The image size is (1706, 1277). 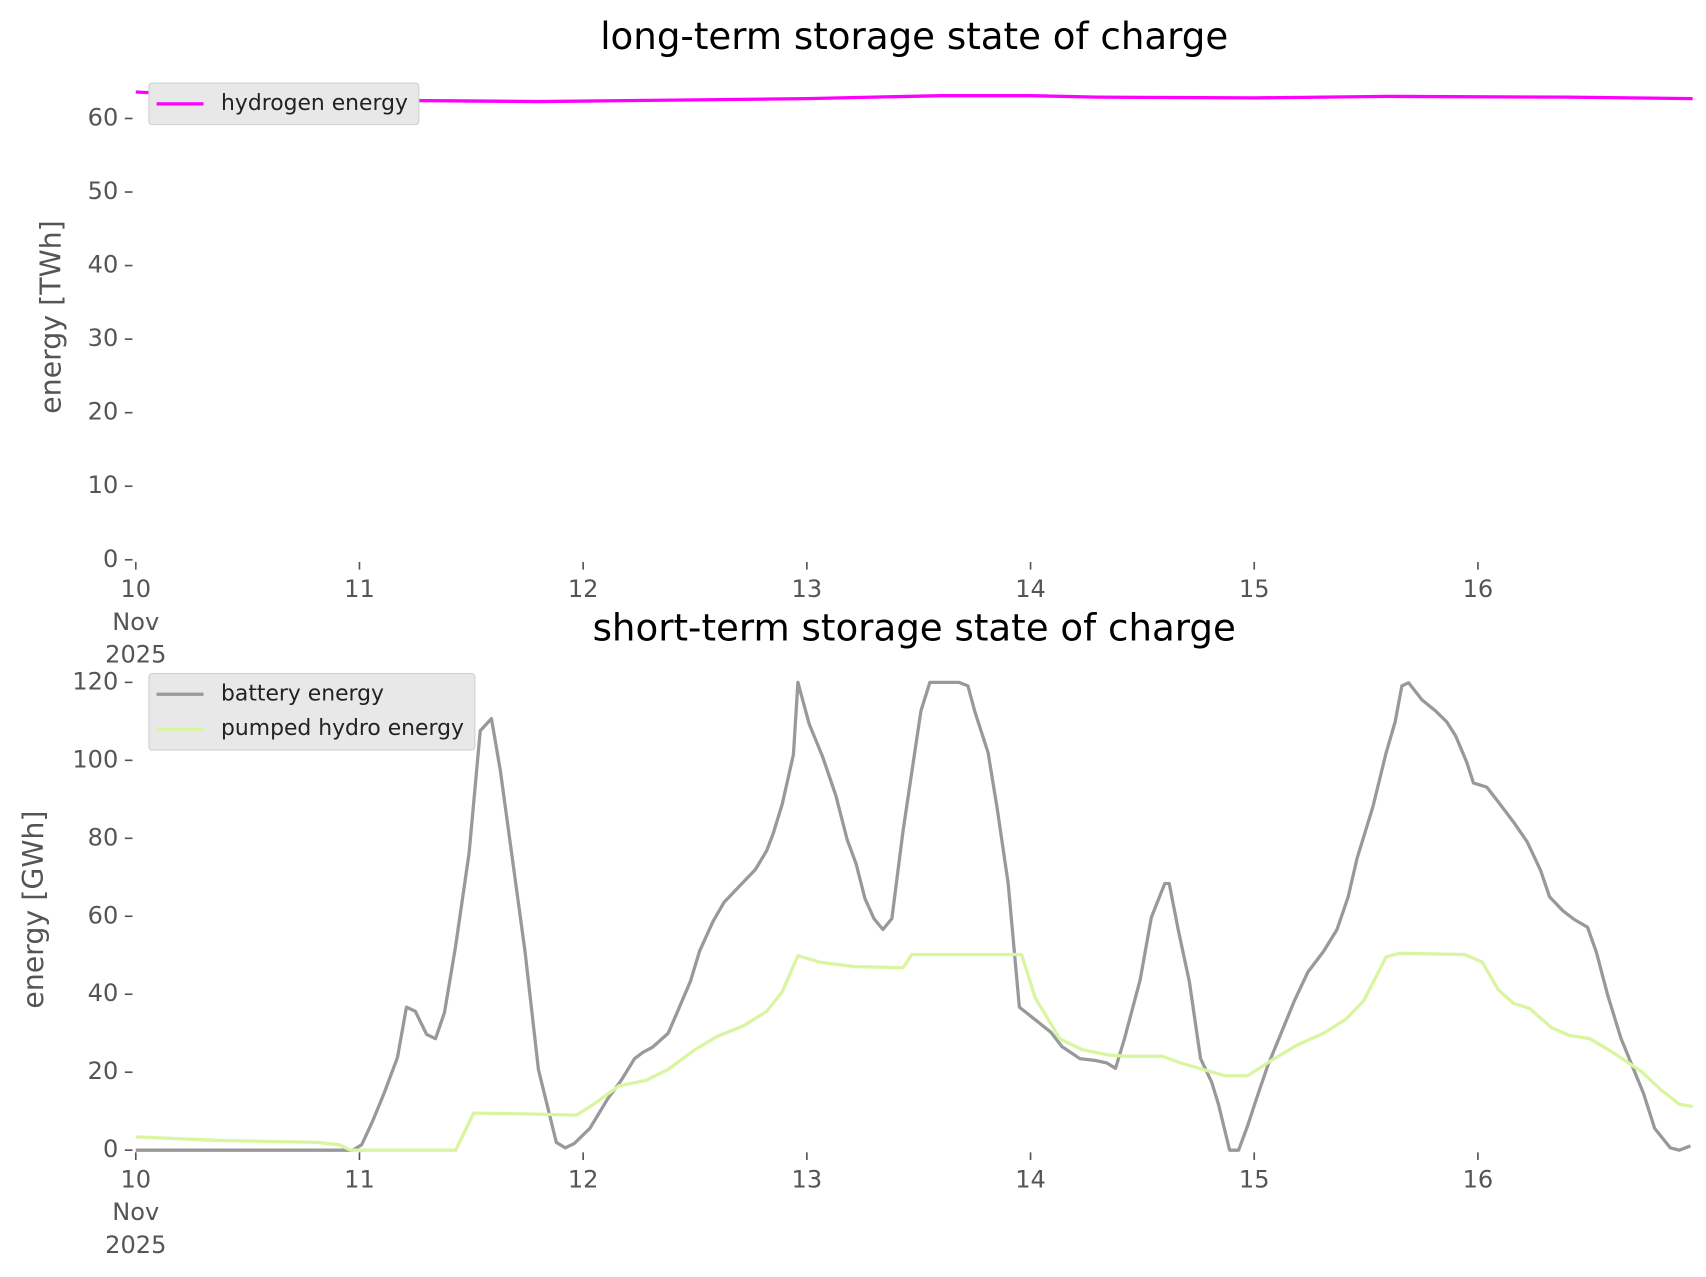 I want to click on chart-title: long-term storage state of charge, so click(x=914, y=36).